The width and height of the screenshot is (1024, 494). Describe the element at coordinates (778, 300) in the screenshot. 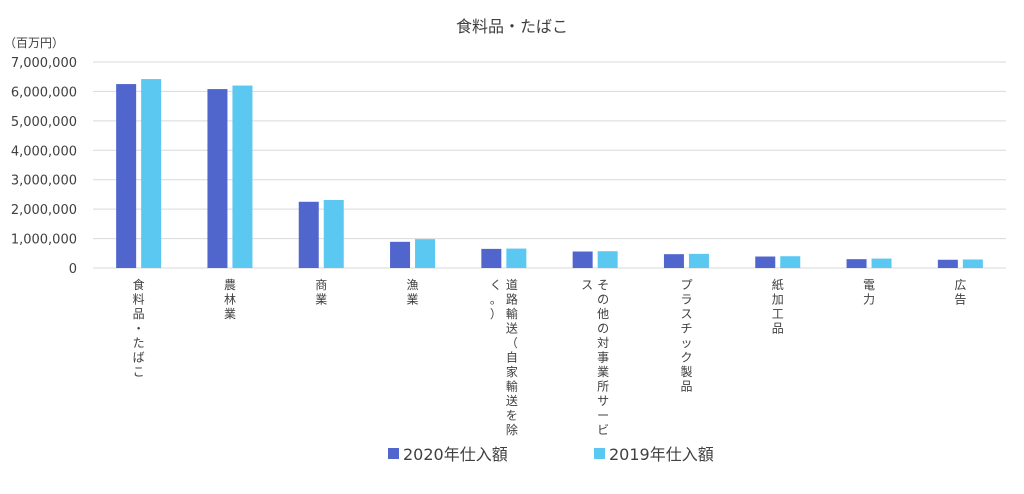

I see `category-char: 加` at that location.